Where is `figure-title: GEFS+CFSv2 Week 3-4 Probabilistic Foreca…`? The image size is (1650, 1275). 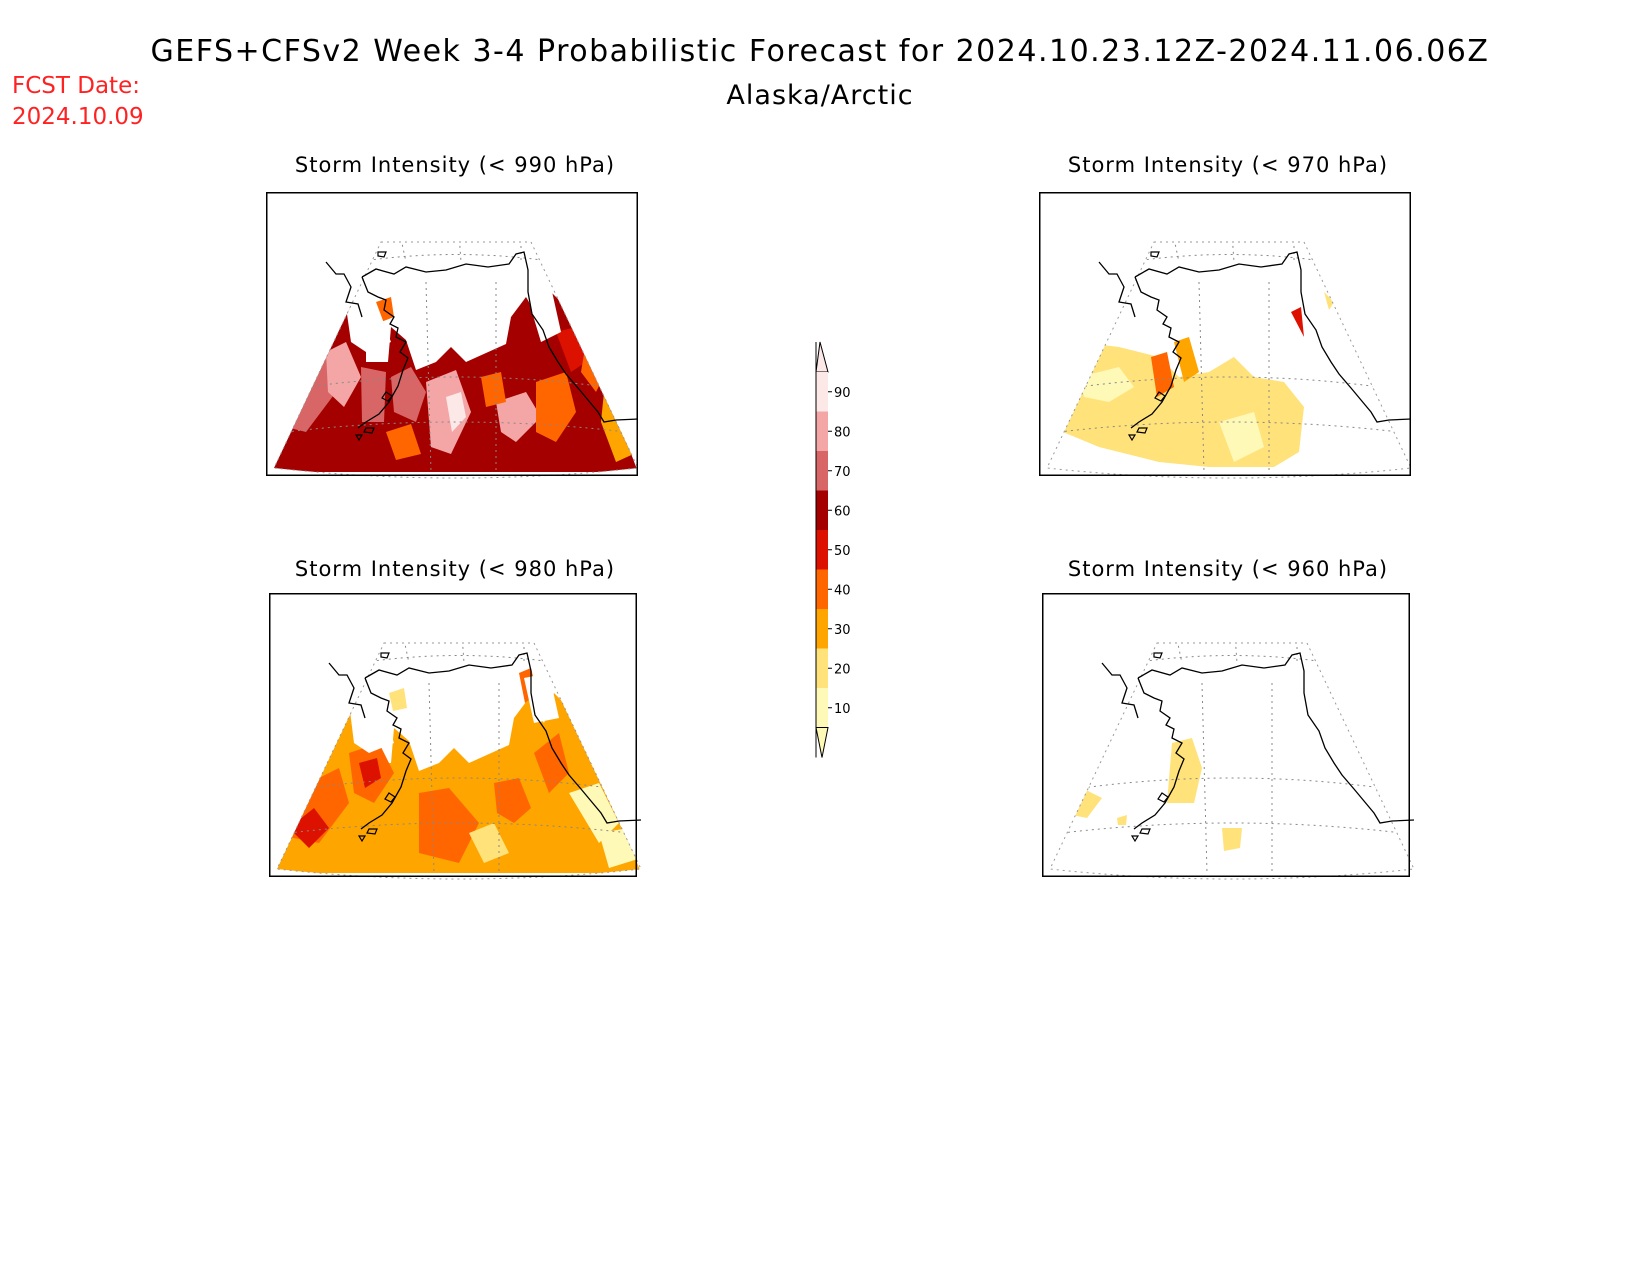 figure-title: GEFS+CFSv2 Week 3-4 Probabilistic Foreca… is located at coordinates (820, 51).